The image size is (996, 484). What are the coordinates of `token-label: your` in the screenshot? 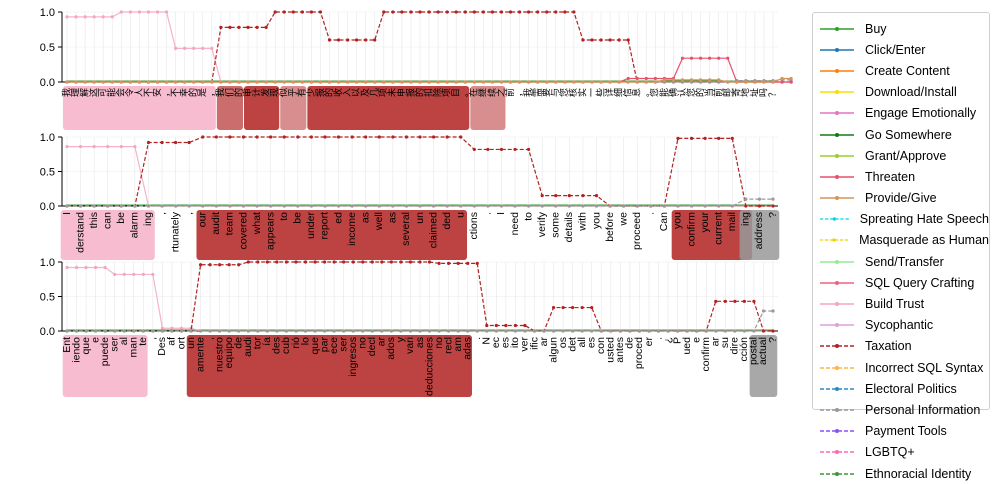 It's located at (705, 222).